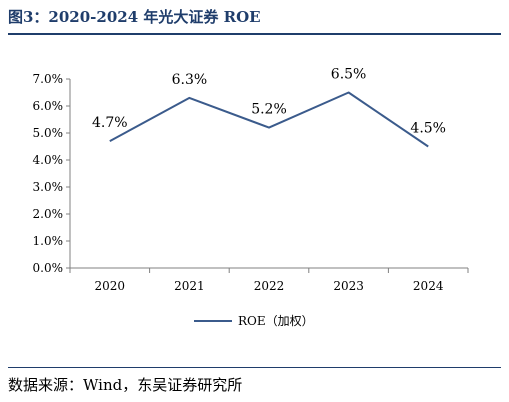  What do you see at coordinates (348, 286) in the screenshot?
I see `x-tick-label: 2023` at bounding box center [348, 286].